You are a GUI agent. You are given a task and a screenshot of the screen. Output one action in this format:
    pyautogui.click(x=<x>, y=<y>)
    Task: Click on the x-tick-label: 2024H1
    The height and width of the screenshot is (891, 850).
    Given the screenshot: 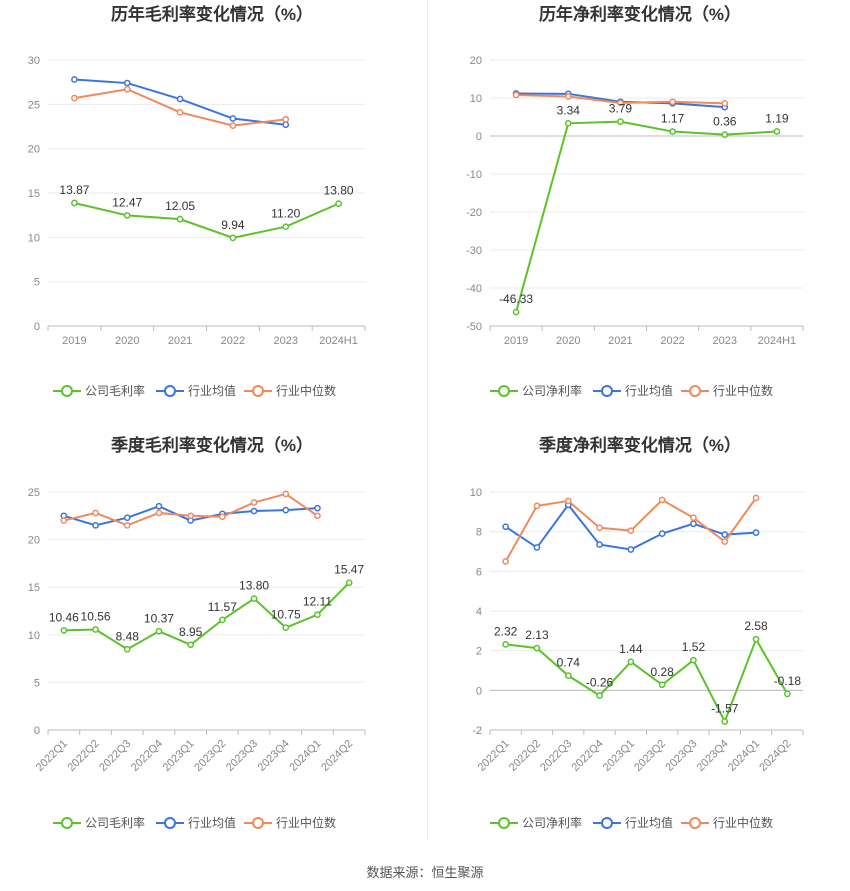 What is the action you would take?
    pyautogui.click(x=338, y=341)
    